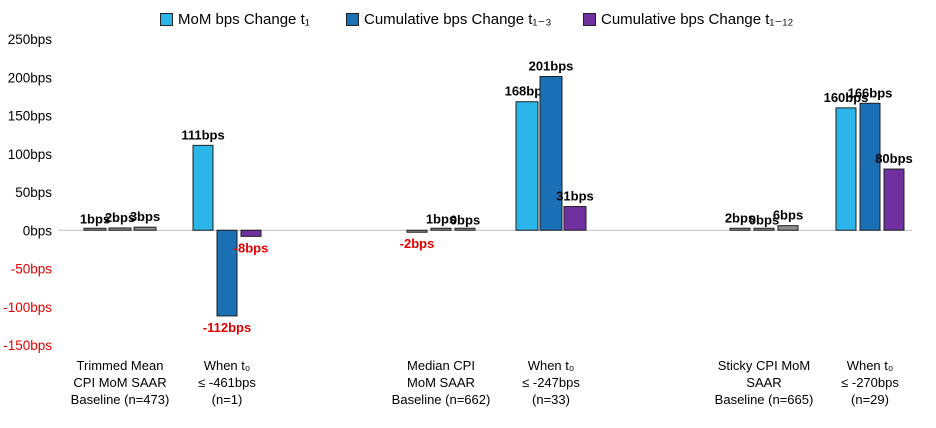 Image resolution: width=936 pixels, height=428 pixels. Describe the element at coordinates (764, 365) in the screenshot. I see `category-label: Sticky CPI MoM` at that location.